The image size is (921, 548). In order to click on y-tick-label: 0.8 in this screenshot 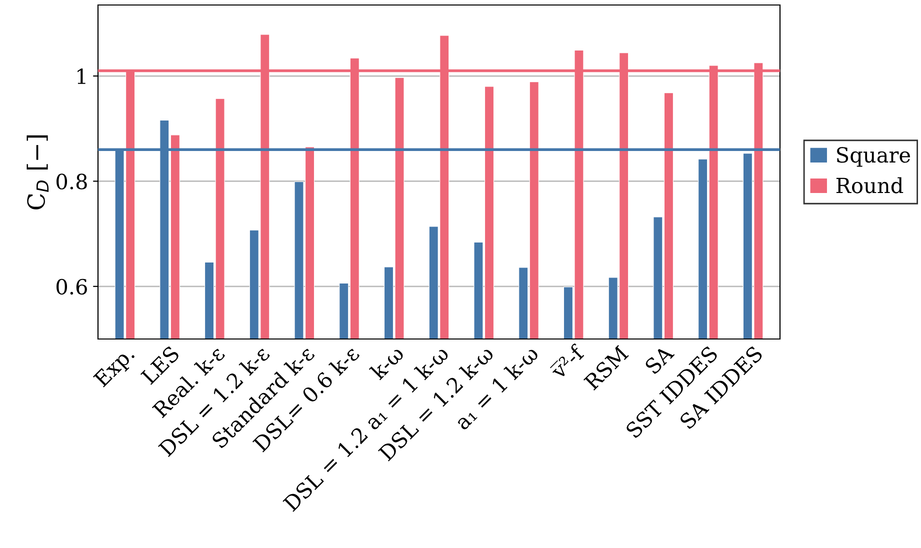, I will do `click(71, 182)`.